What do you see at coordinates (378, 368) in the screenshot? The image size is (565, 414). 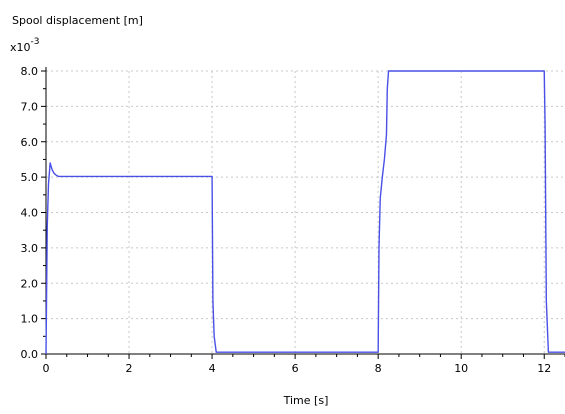 I see `x-tick-label: 8` at bounding box center [378, 368].